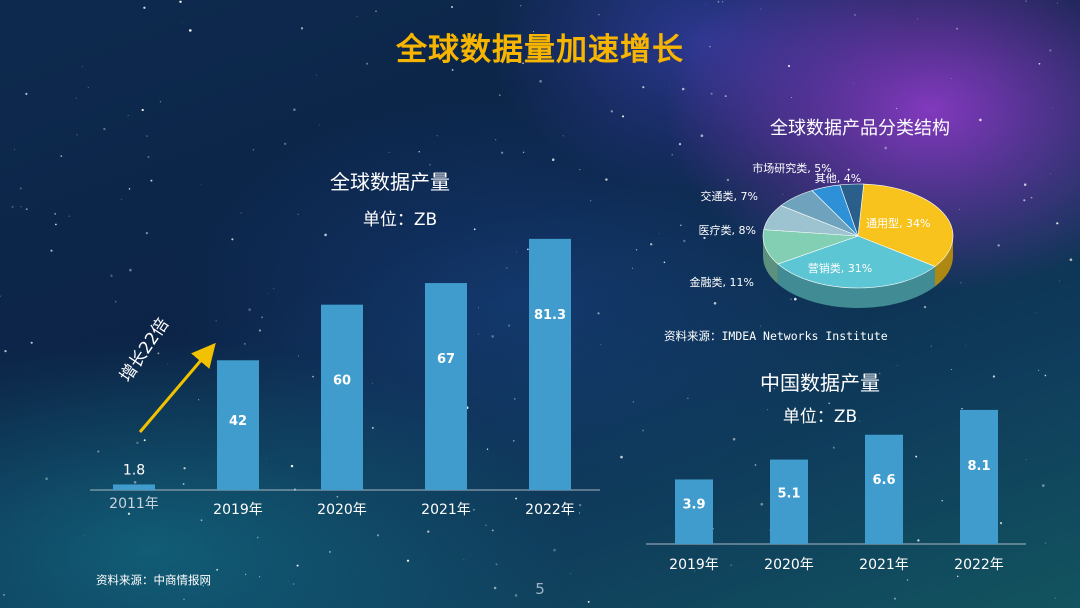  I want to click on bar-value-label: 1.8, so click(134, 470).